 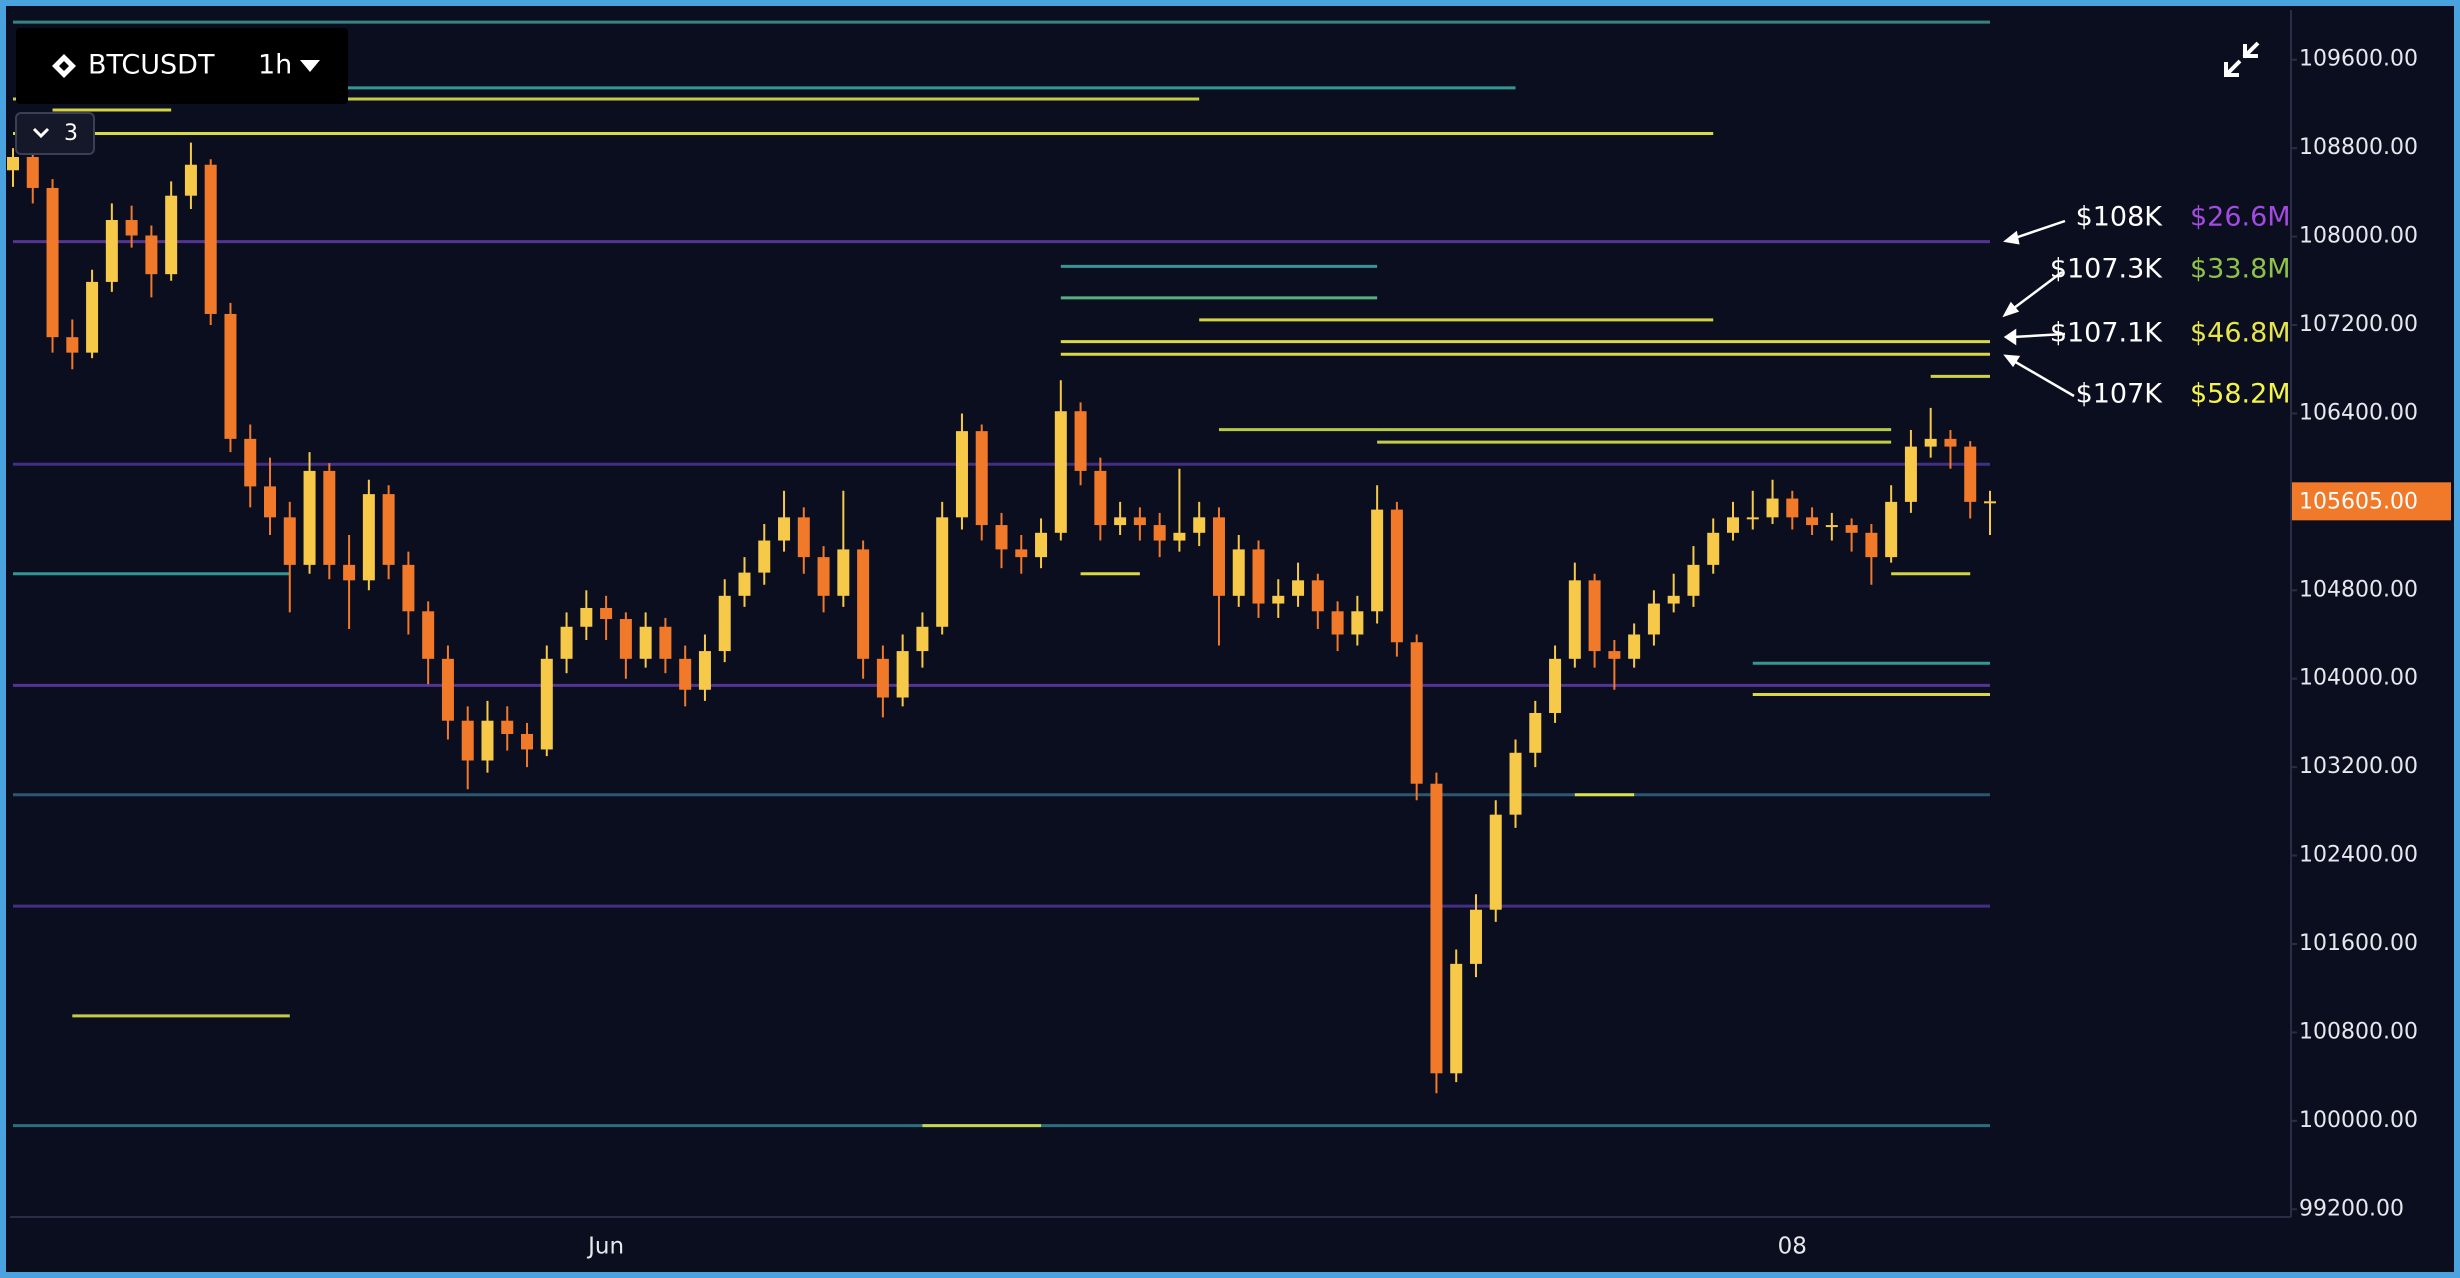 What do you see at coordinates (2242, 59) in the screenshot?
I see `collapse-icon` at bounding box center [2242, 59].